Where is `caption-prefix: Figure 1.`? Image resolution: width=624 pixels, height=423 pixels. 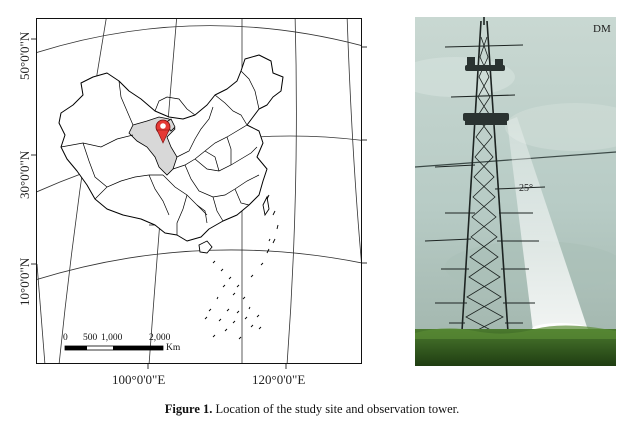
caption-prefix: Figure 1. is located at coordinates (188, 409).